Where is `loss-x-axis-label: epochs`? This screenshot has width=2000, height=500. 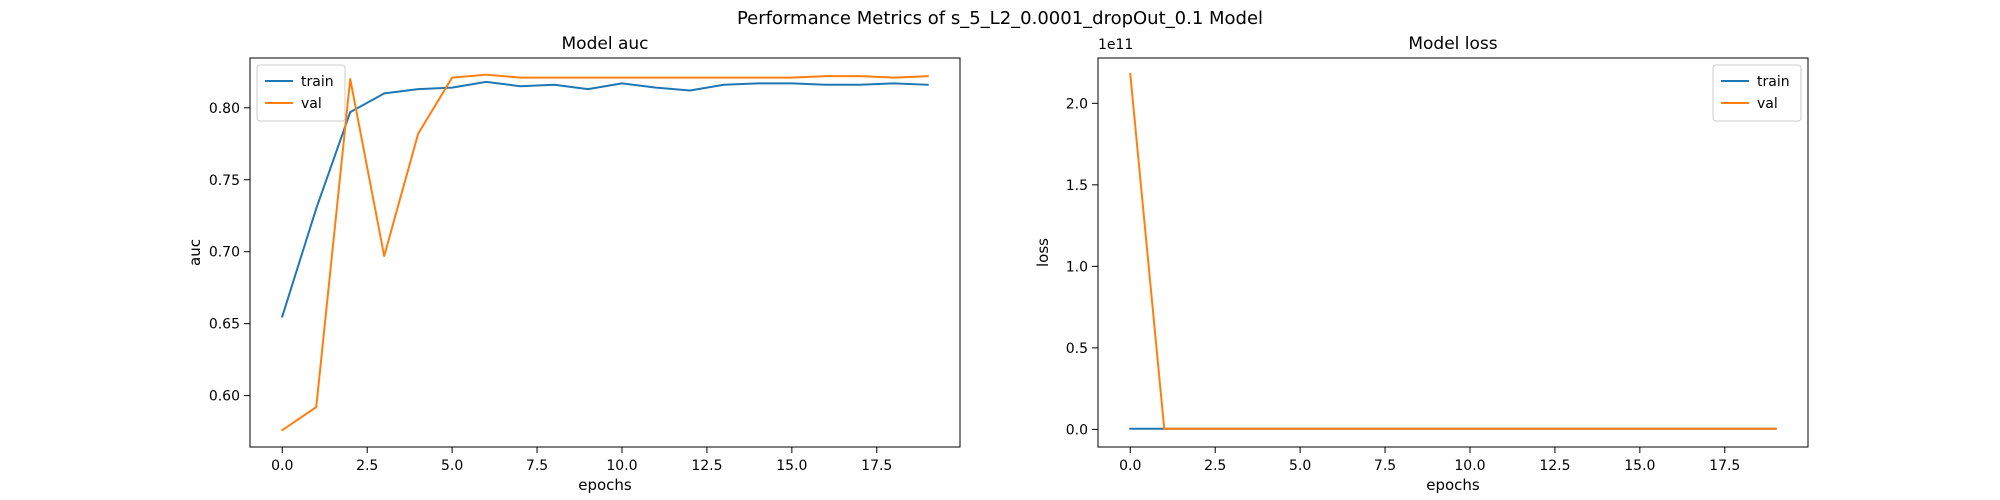
loss-x-axis-label: epochs is located at coordinates (1453, 485).